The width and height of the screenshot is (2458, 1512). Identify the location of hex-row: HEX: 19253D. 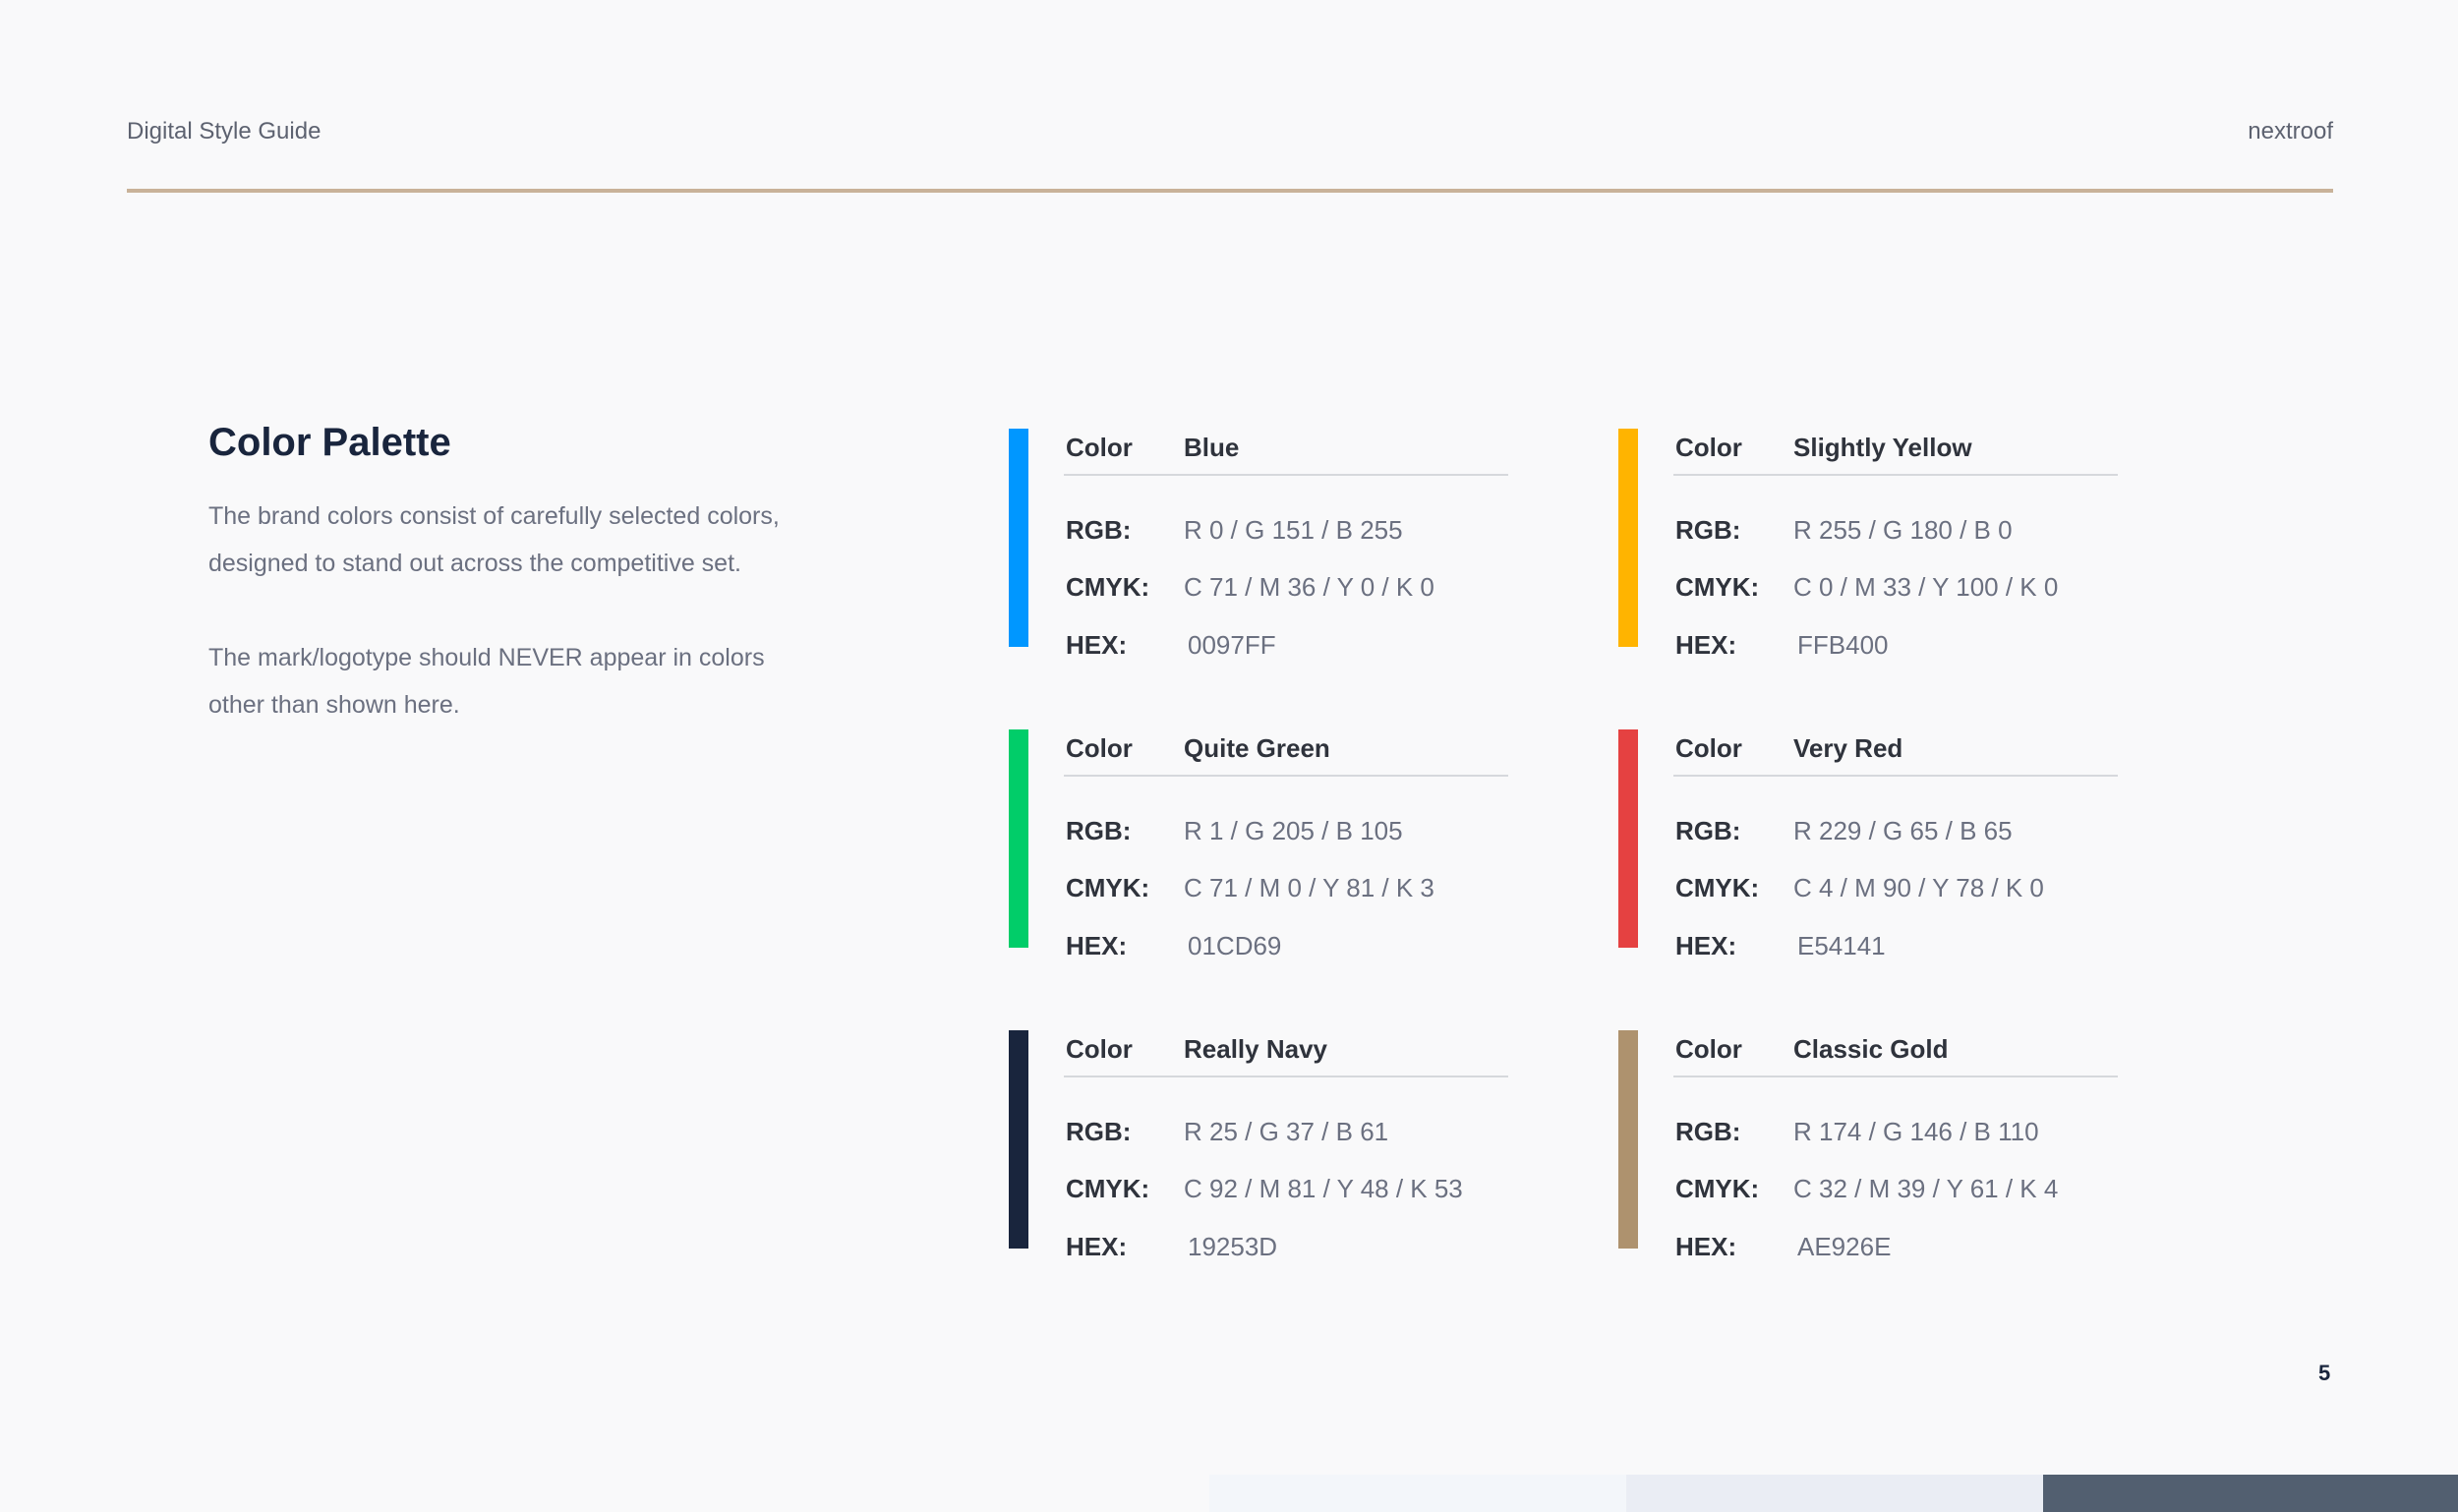
(1171, 1246).